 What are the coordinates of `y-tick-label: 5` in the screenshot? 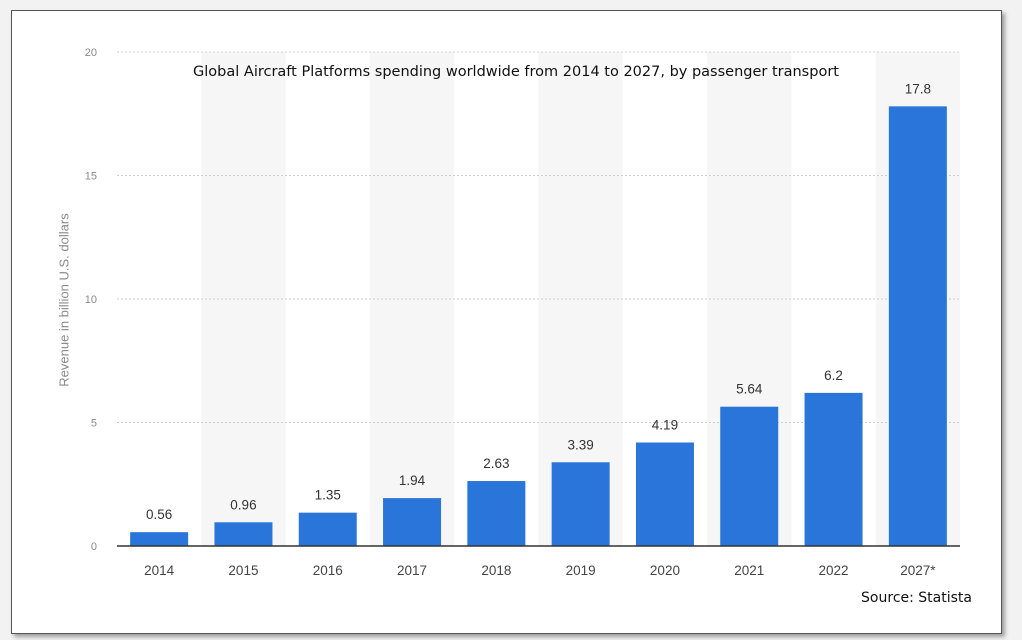 It's located at (94, 424).